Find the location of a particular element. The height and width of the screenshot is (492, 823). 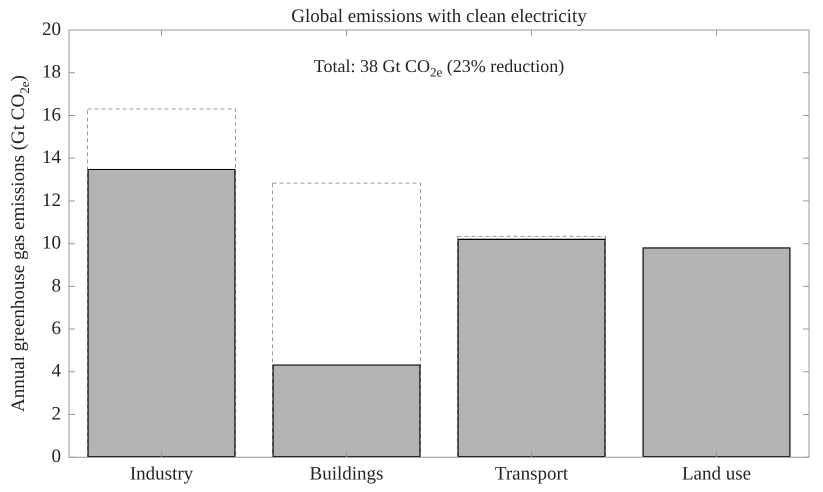

x-tick-label: Land use is located at coordinates (717, 474).